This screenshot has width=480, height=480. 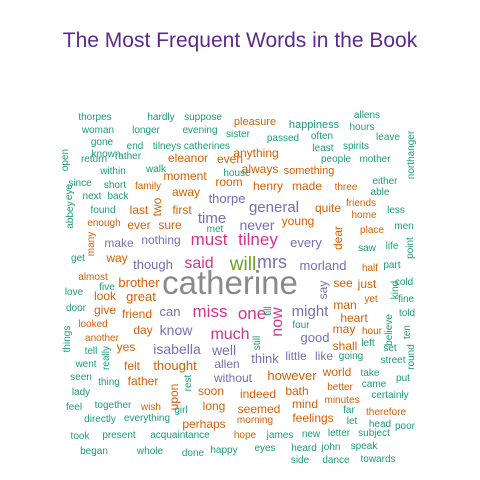 I want to click on word-mother: mother, so click(x=375, y=159).